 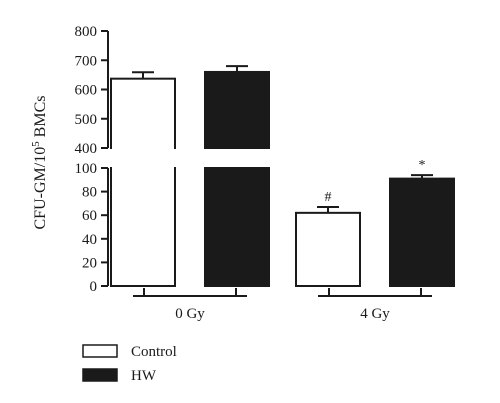 I want to click on x-group-label: 4 Gy, so click(x=375, y=314).